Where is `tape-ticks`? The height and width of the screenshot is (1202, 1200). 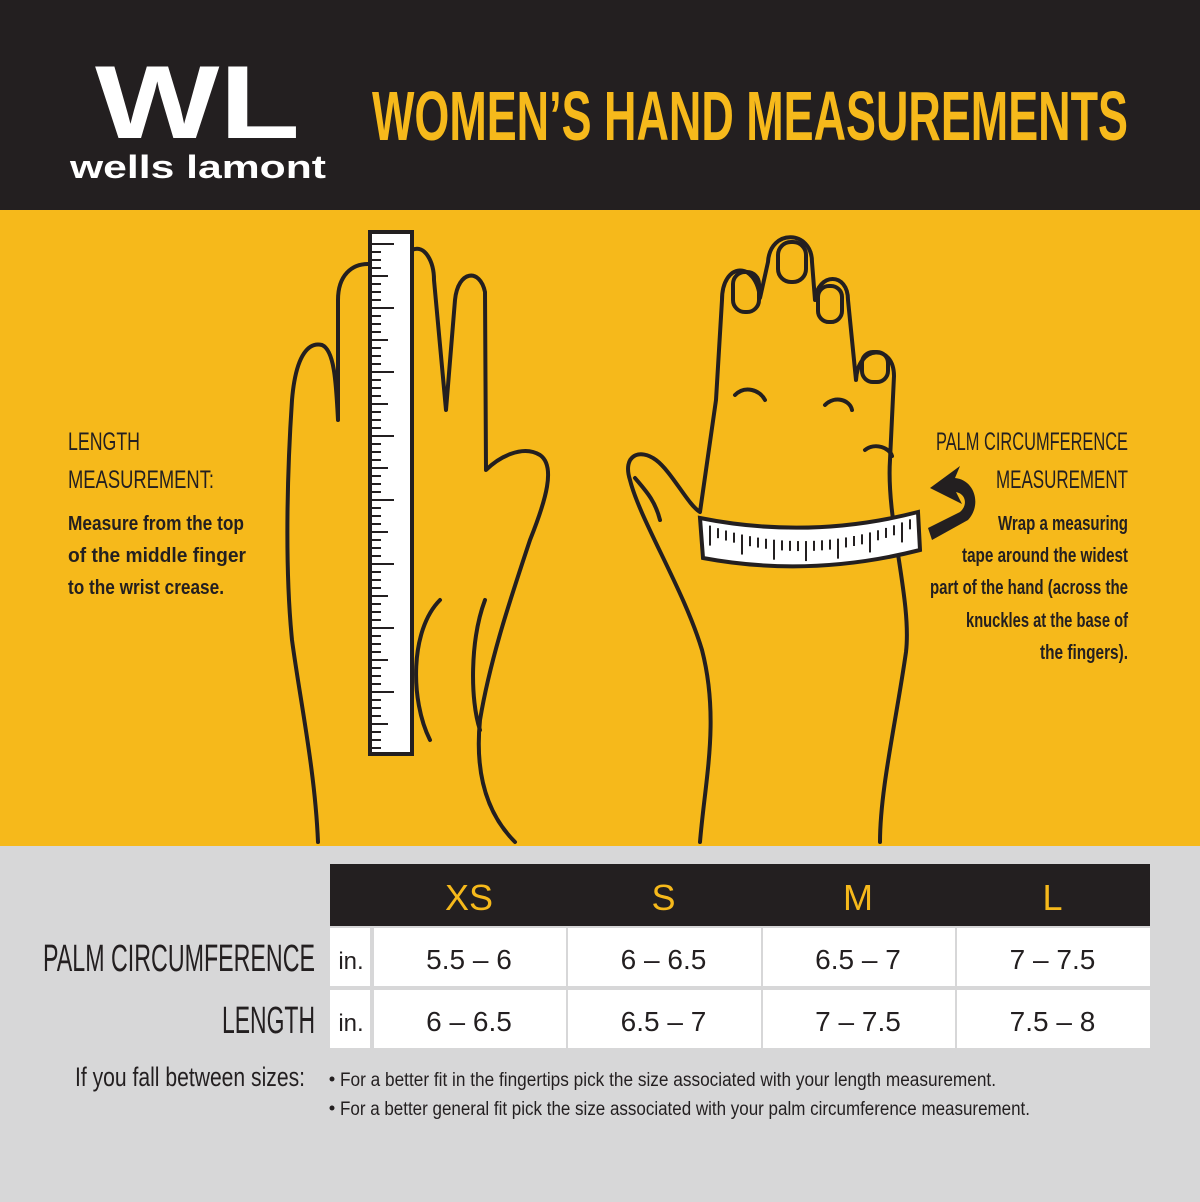
tape-ticks is located at coordinates (810, 540).